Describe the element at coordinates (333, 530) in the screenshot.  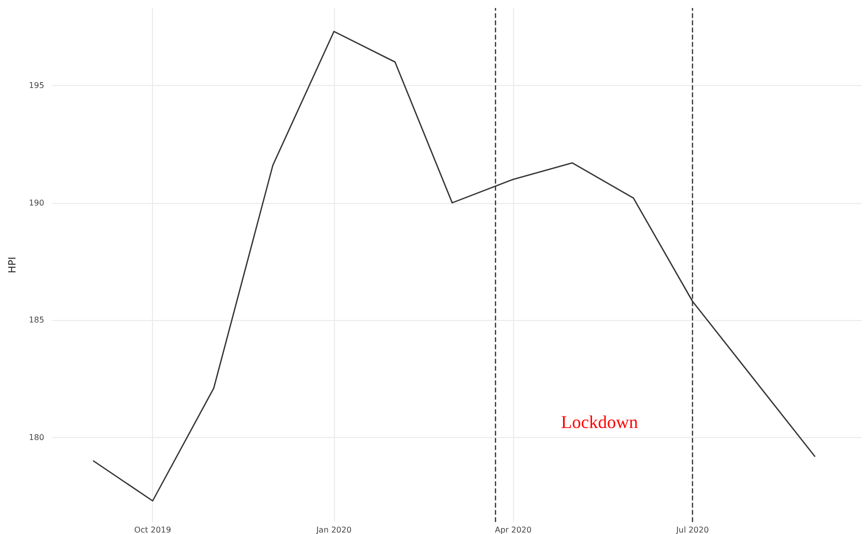
I see `x-tick-label: Jan 2020` at that location.